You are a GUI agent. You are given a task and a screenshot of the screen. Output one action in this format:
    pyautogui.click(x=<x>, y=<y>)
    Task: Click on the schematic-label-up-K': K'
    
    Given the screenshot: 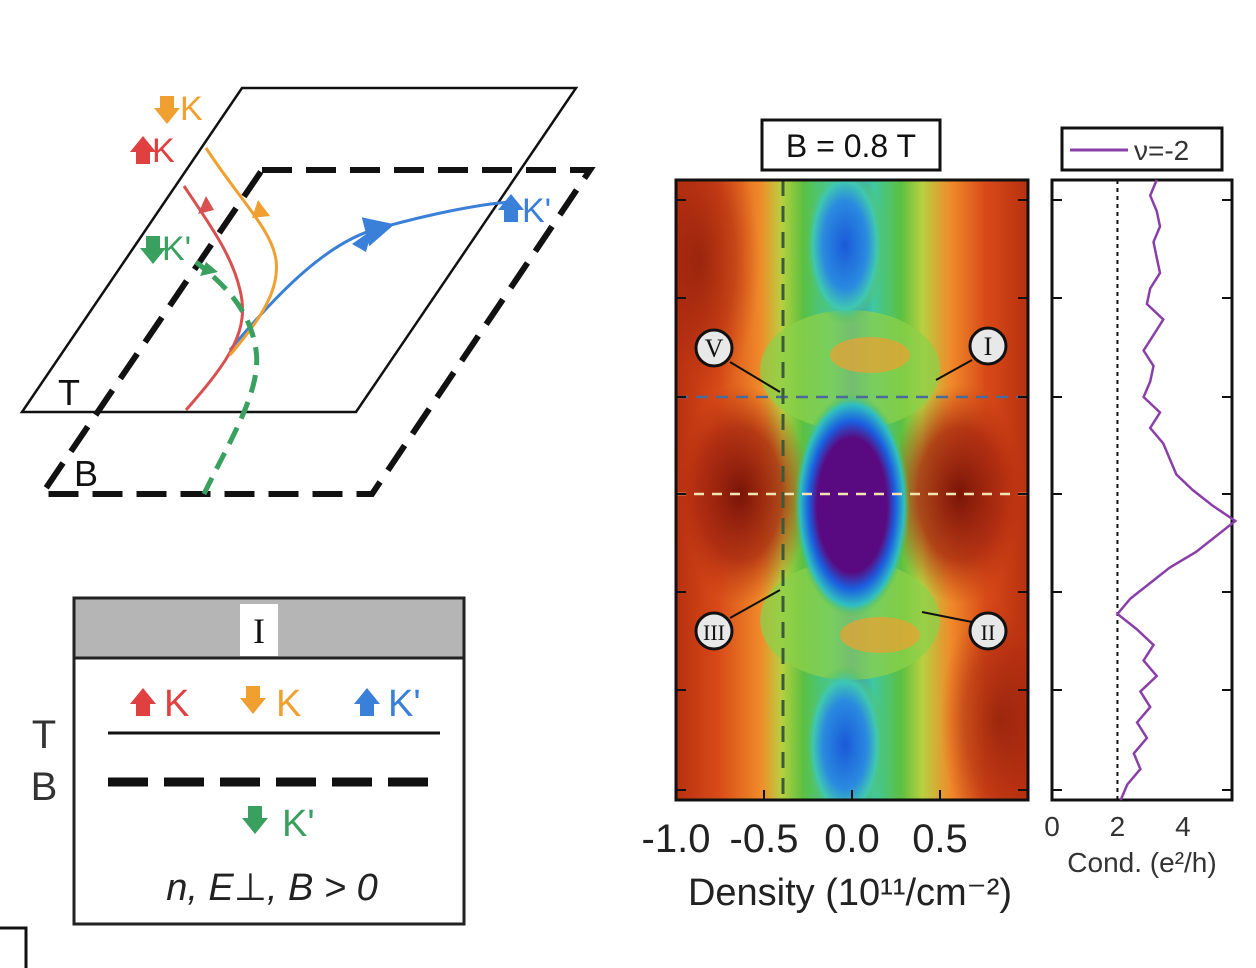 What is the action you would take?
    pyautogui.click(x=524, y=211)
    